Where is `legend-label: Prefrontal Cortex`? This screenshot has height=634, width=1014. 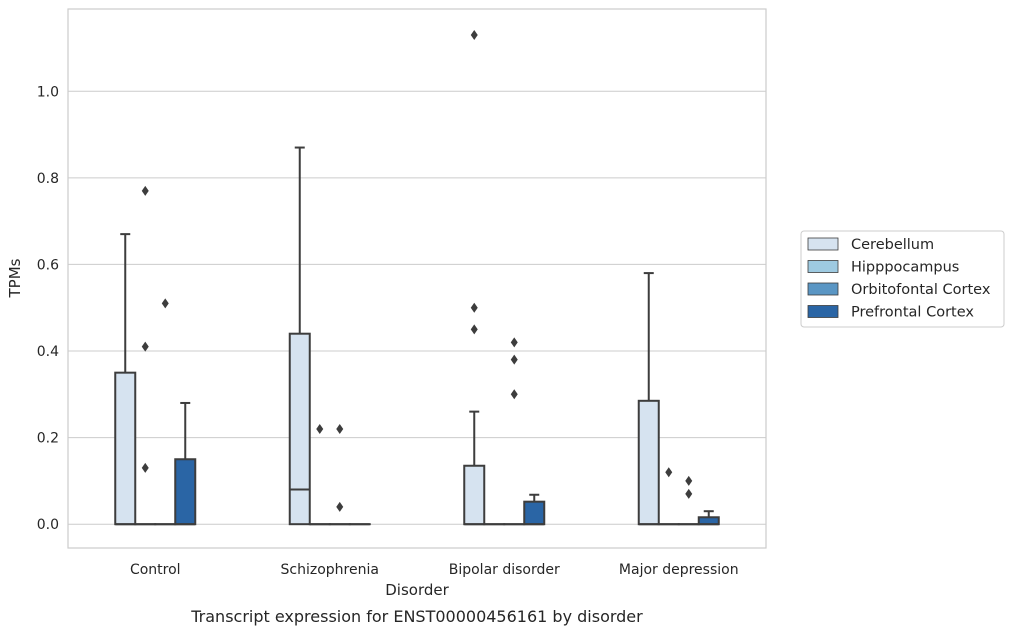
legend-label: Prefrontal Cortex is located at coordinates (912, 313).